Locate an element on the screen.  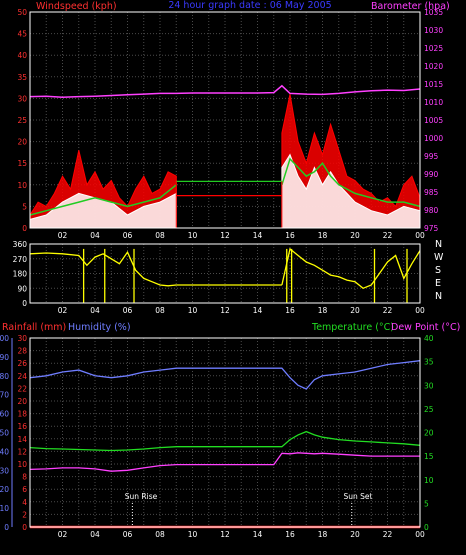
rainfall-tick-label: 18 is located at coordinates (22, 414).